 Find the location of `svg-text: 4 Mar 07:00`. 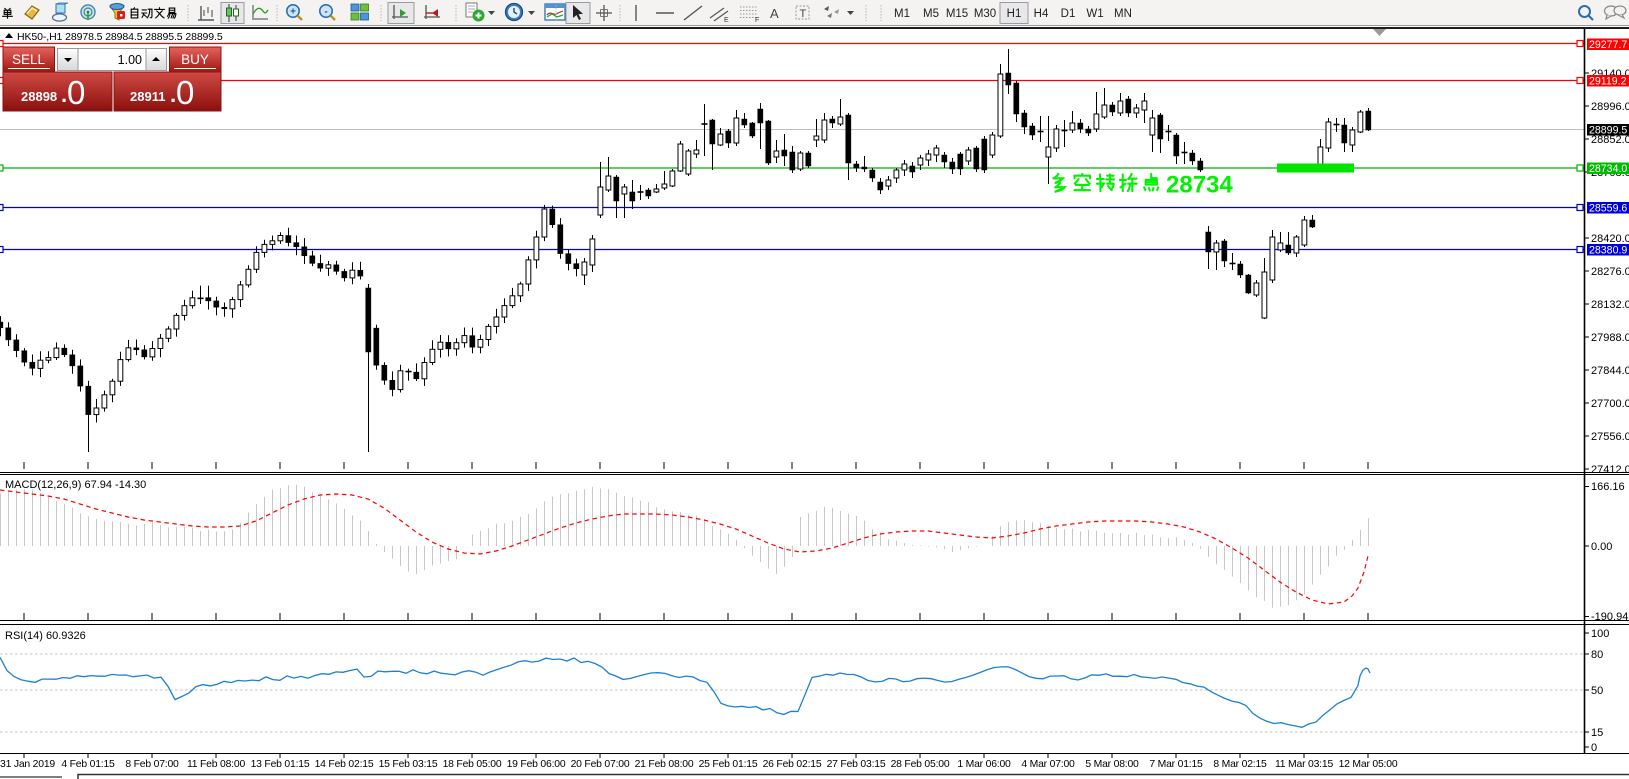

svg-text: 4 Mar 07:00 is located at coordinates (1048, 764).